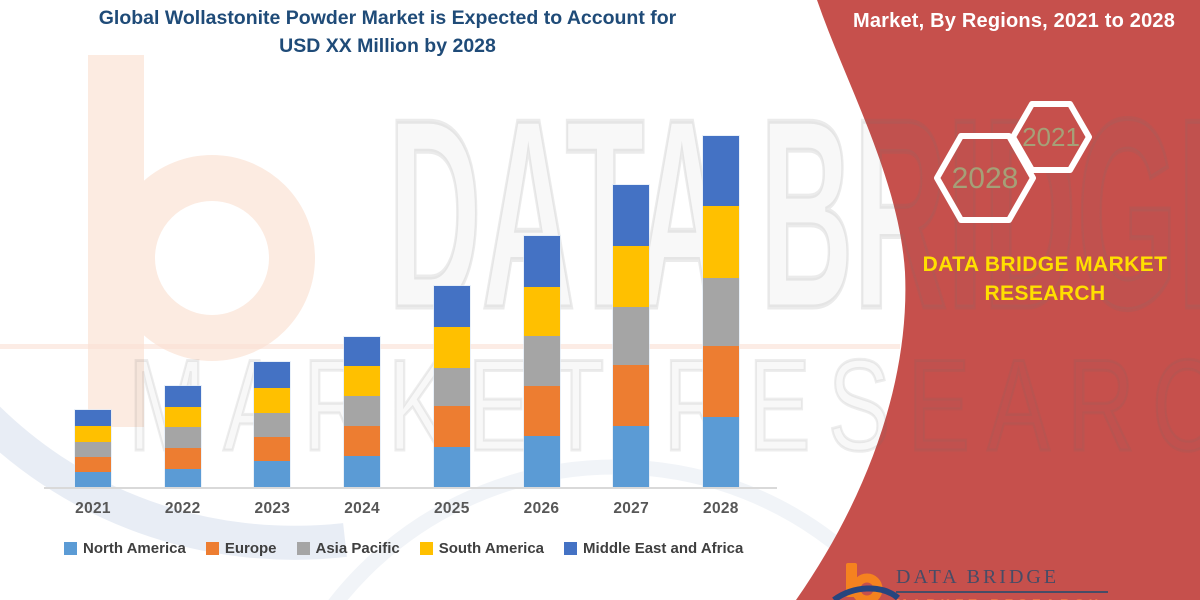 The image size is (1200, 600). I want to click on hexagon-2021, so click(1051, 137).